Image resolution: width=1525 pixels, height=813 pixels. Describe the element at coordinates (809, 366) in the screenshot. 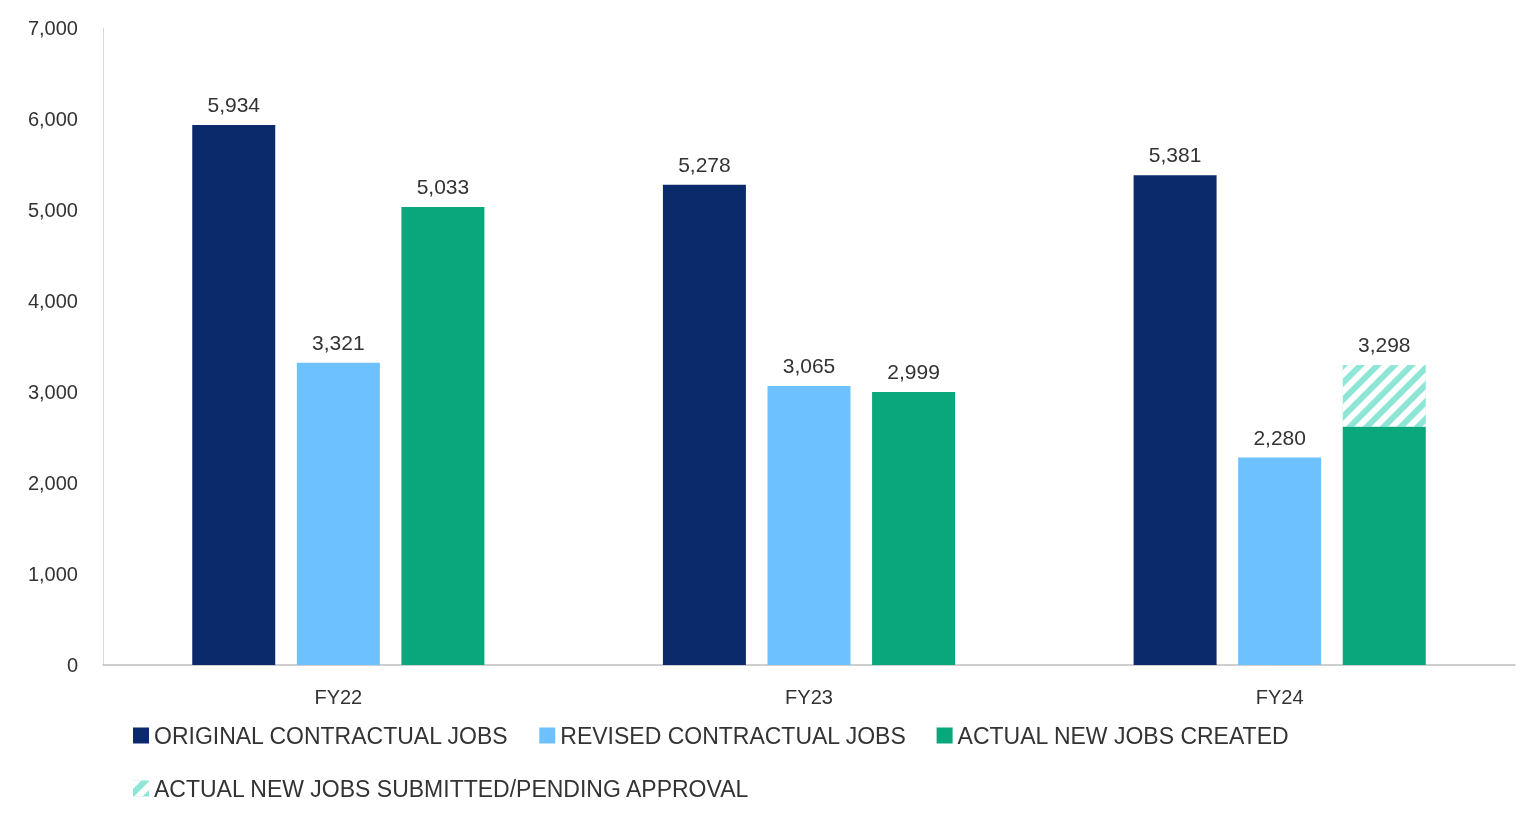

I see `data-label: 3,065` at that location.